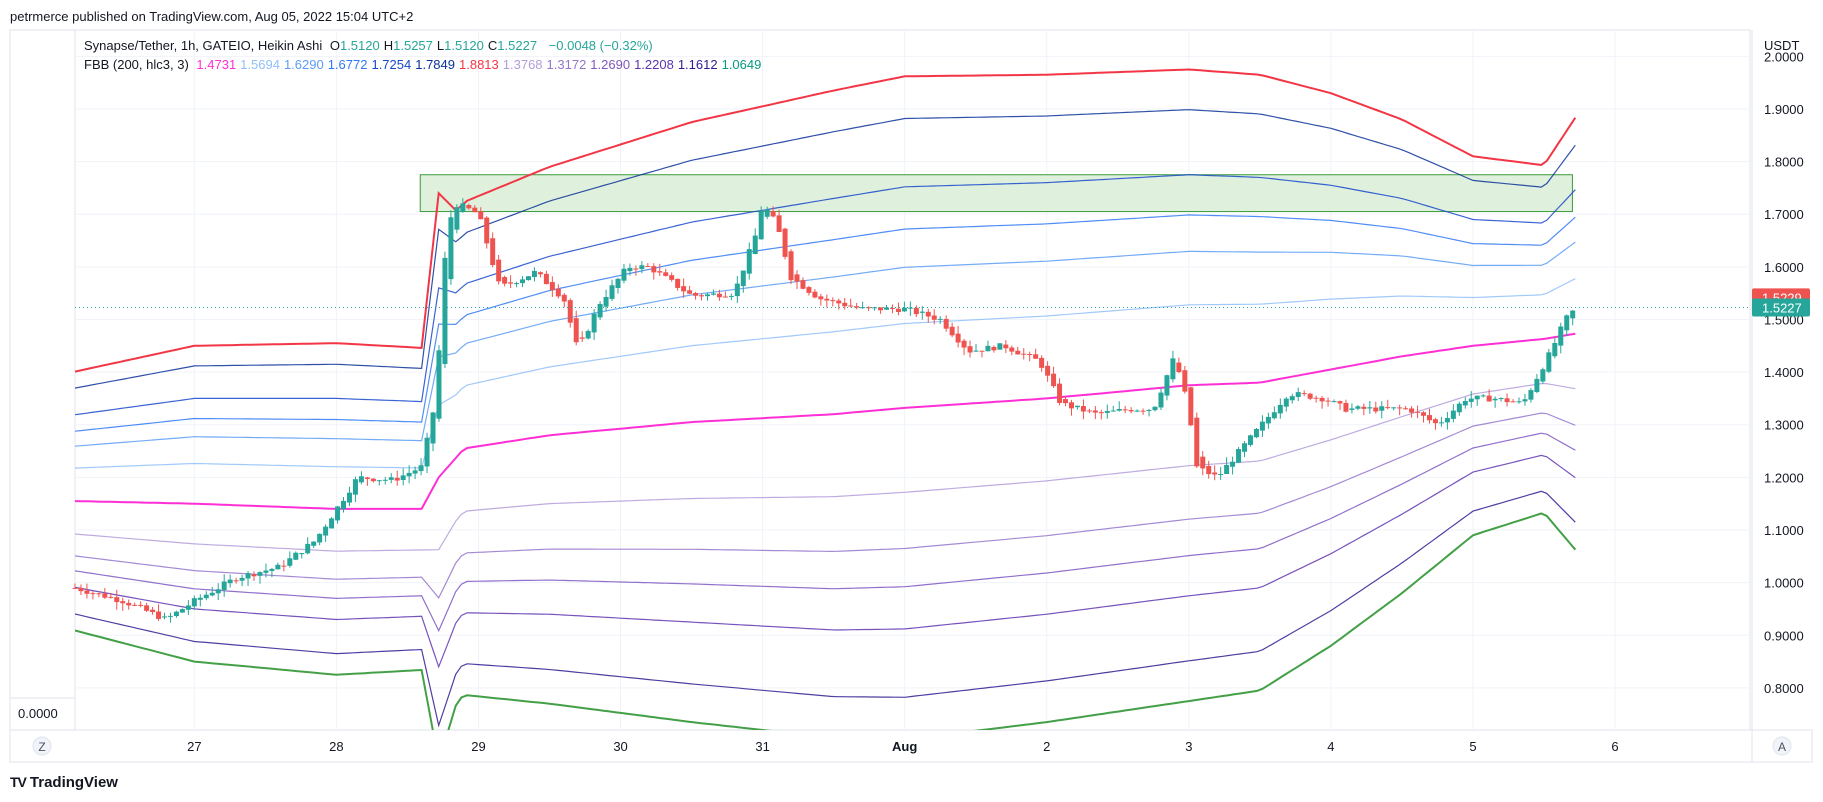 The width and height of the screenshot is (1823, 802). I want to click on legend-indicator: FBB (200, hlc3, 3), so click(136, 64).